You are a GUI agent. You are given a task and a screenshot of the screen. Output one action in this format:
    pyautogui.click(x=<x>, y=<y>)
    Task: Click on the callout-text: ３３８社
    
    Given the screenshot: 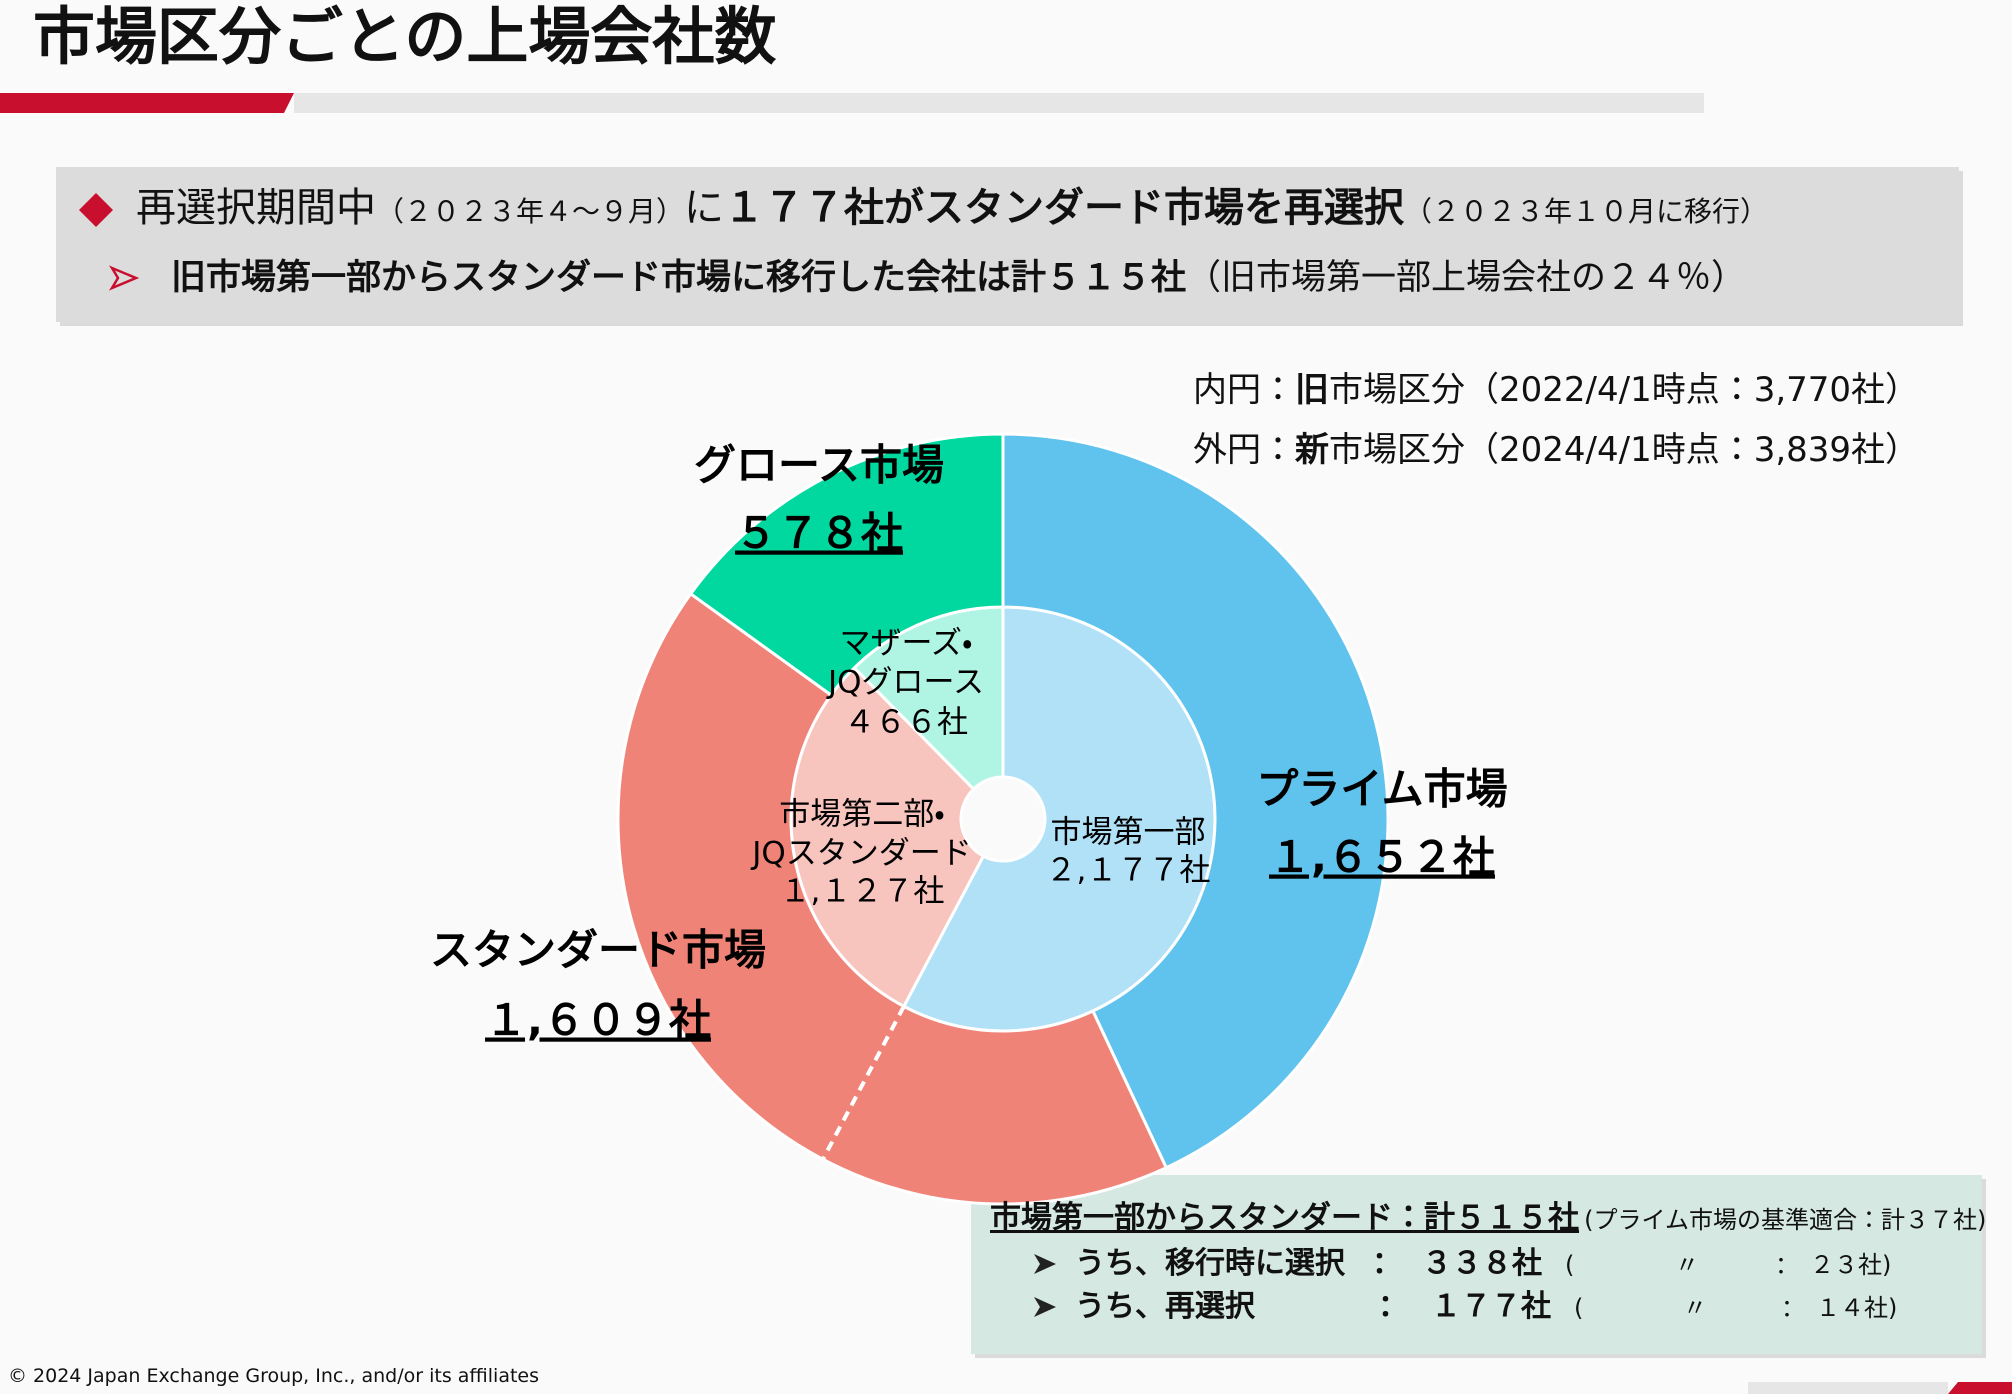 What is the action you would take?
    pyautogui.click(x=1482, y=1263)
    